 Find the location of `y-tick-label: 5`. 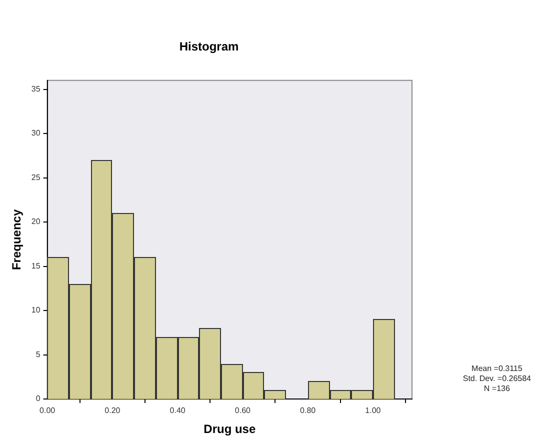

y-tick-label: 5 is located at coordinates (38, 354).